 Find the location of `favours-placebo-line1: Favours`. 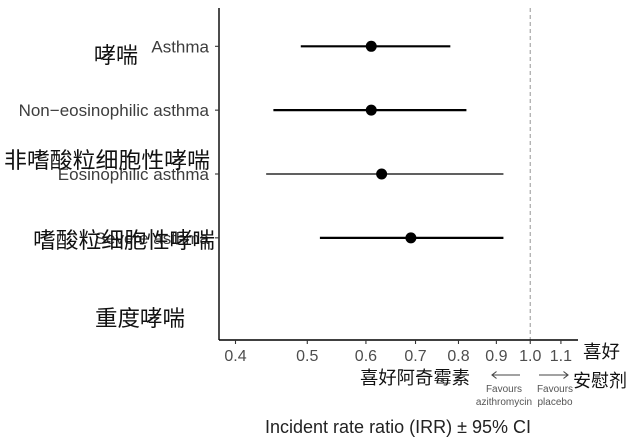

favours-placebo-line1: Favours is located at coordinates (555, 389).